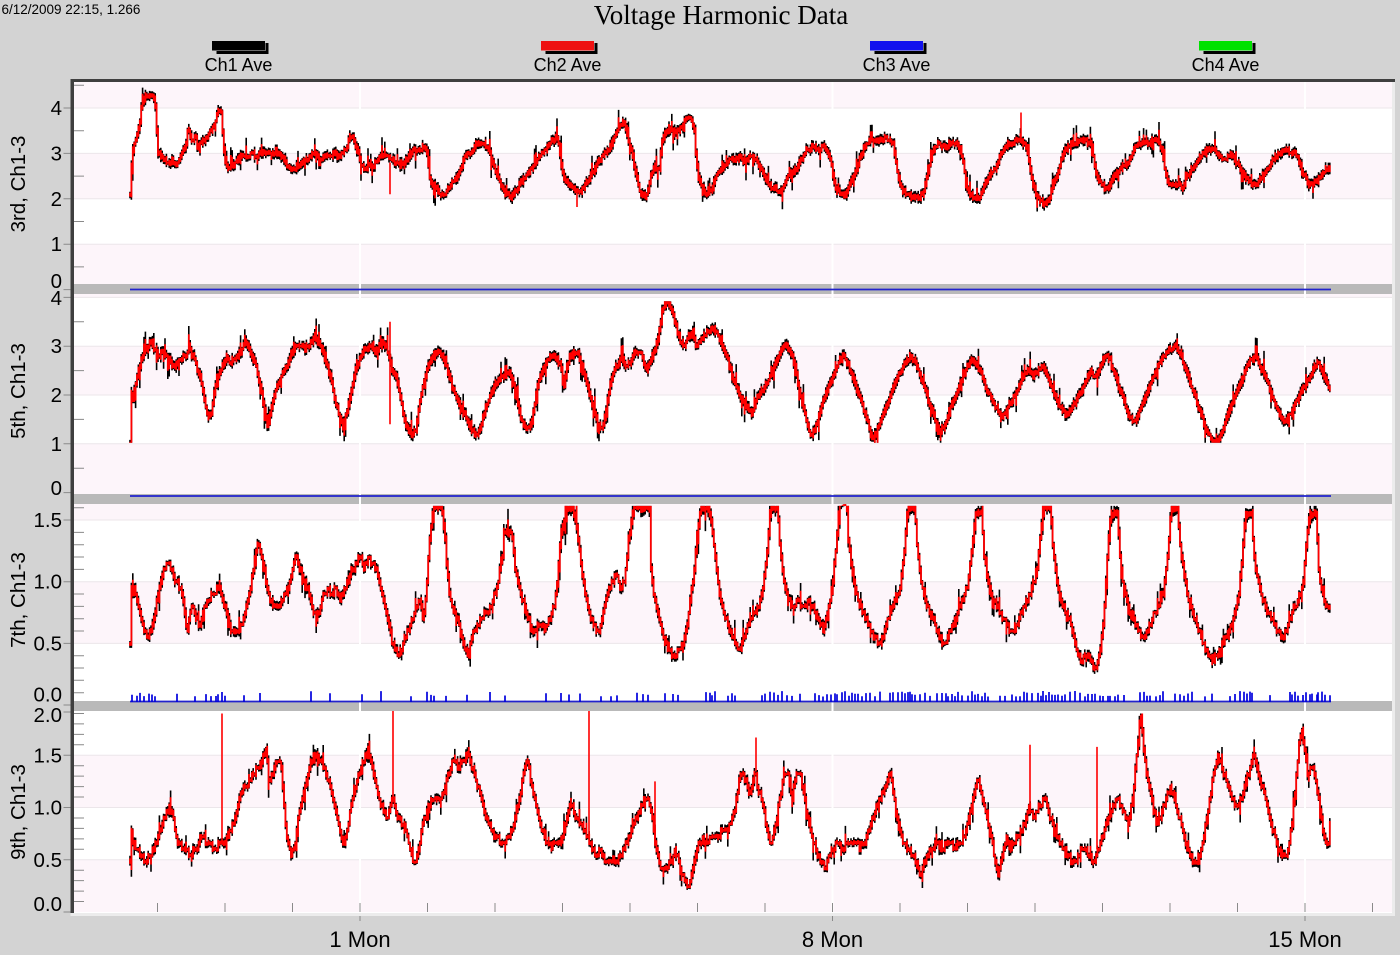  I want to click on svg-text: 9th, Ch1-3, so click(18, 812).